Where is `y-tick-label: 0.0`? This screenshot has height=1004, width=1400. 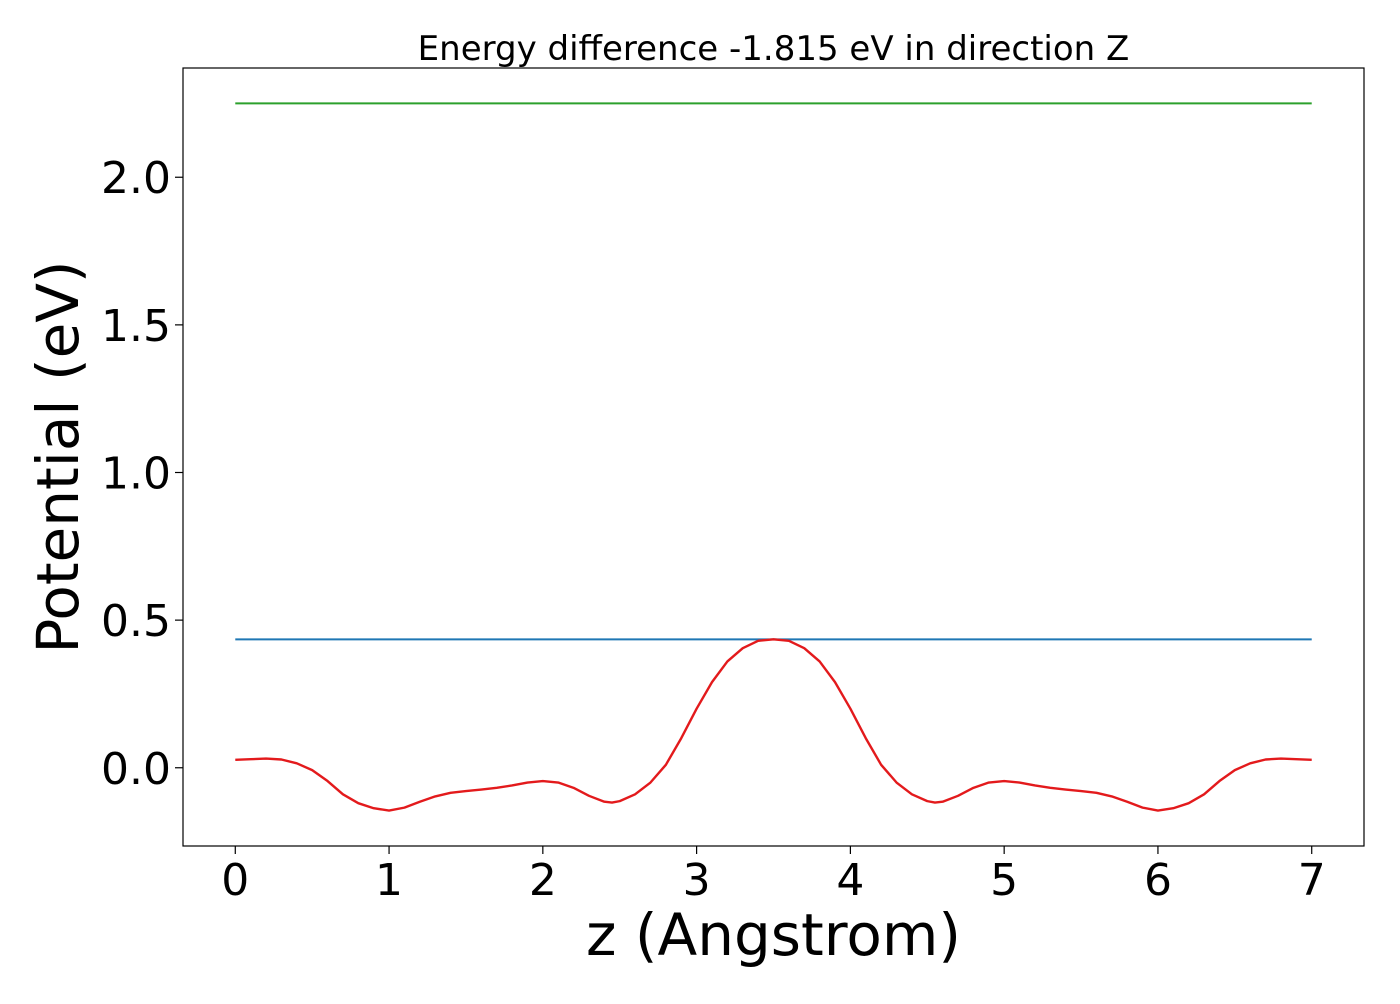 y-tick-label: 0.0 is located at coordinates (136, 769).